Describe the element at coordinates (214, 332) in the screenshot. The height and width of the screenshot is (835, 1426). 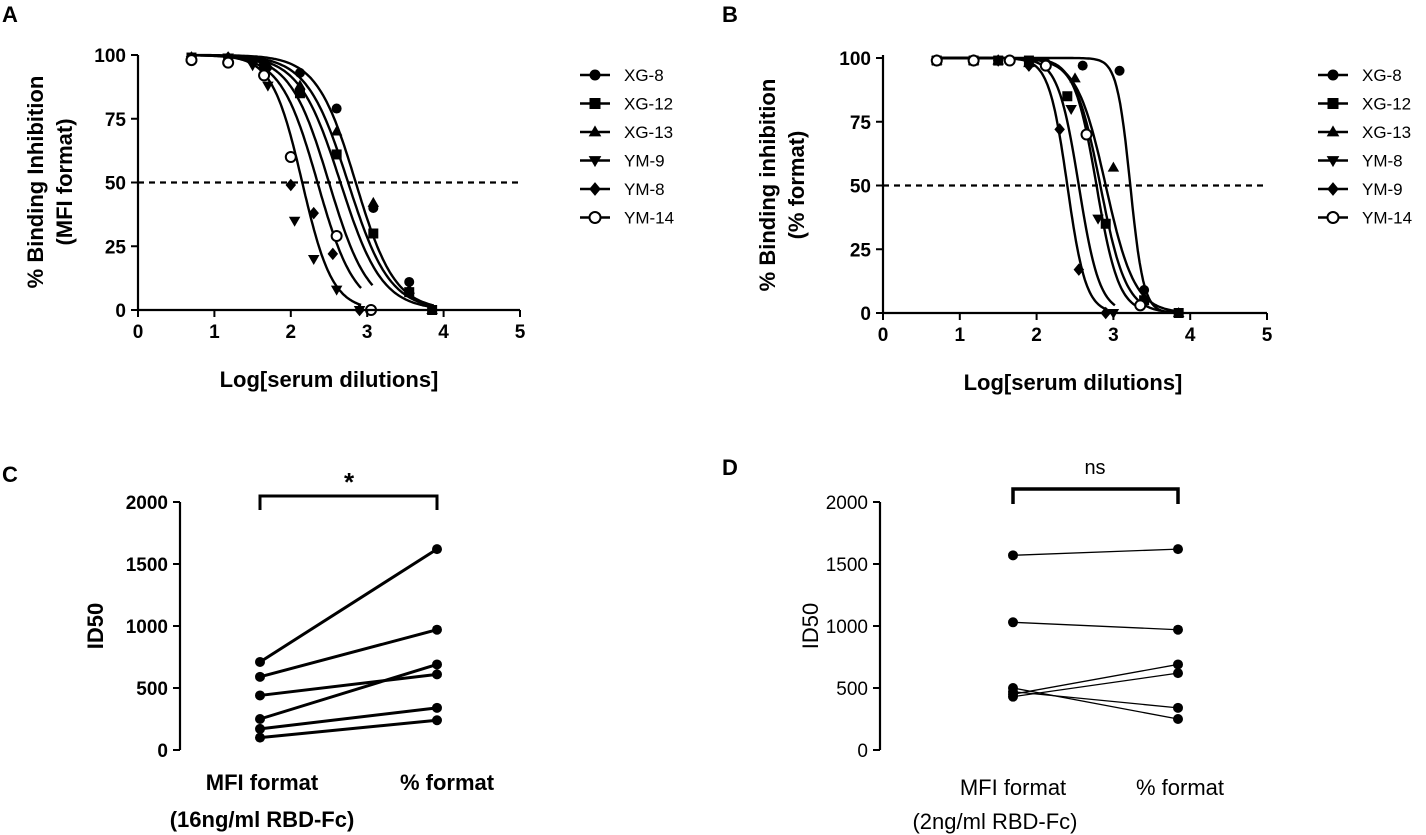
I see `x-tick-label: 1` at that location.